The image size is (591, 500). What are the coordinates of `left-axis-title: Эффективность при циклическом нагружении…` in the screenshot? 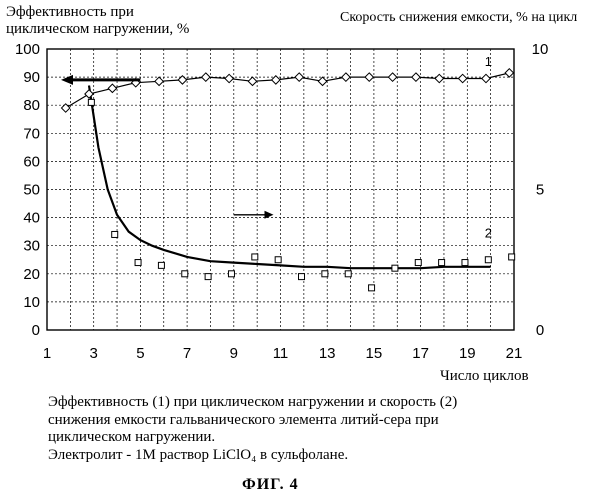 It's located at (116, 21).